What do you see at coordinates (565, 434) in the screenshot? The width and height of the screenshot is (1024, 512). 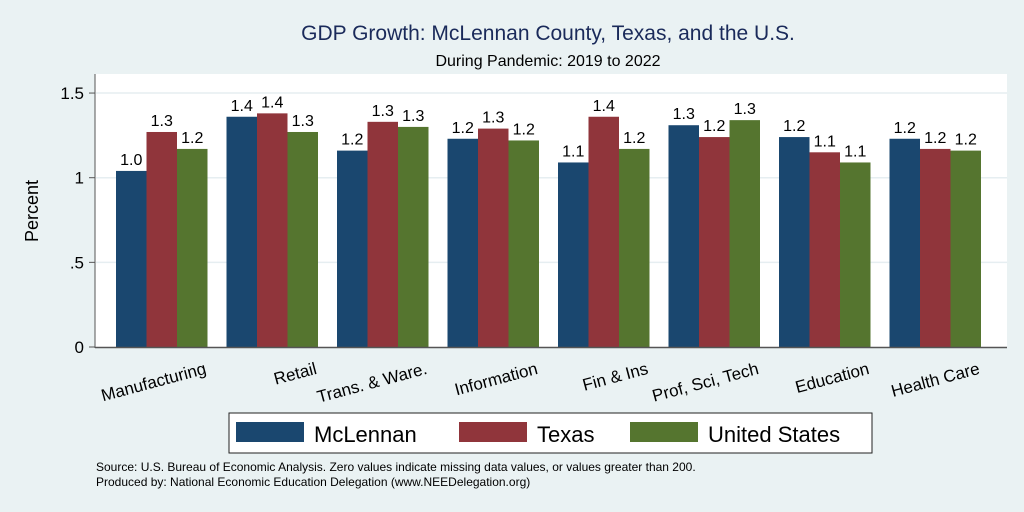 I see `legend-label: Texas` at bounding box center [565, 434].